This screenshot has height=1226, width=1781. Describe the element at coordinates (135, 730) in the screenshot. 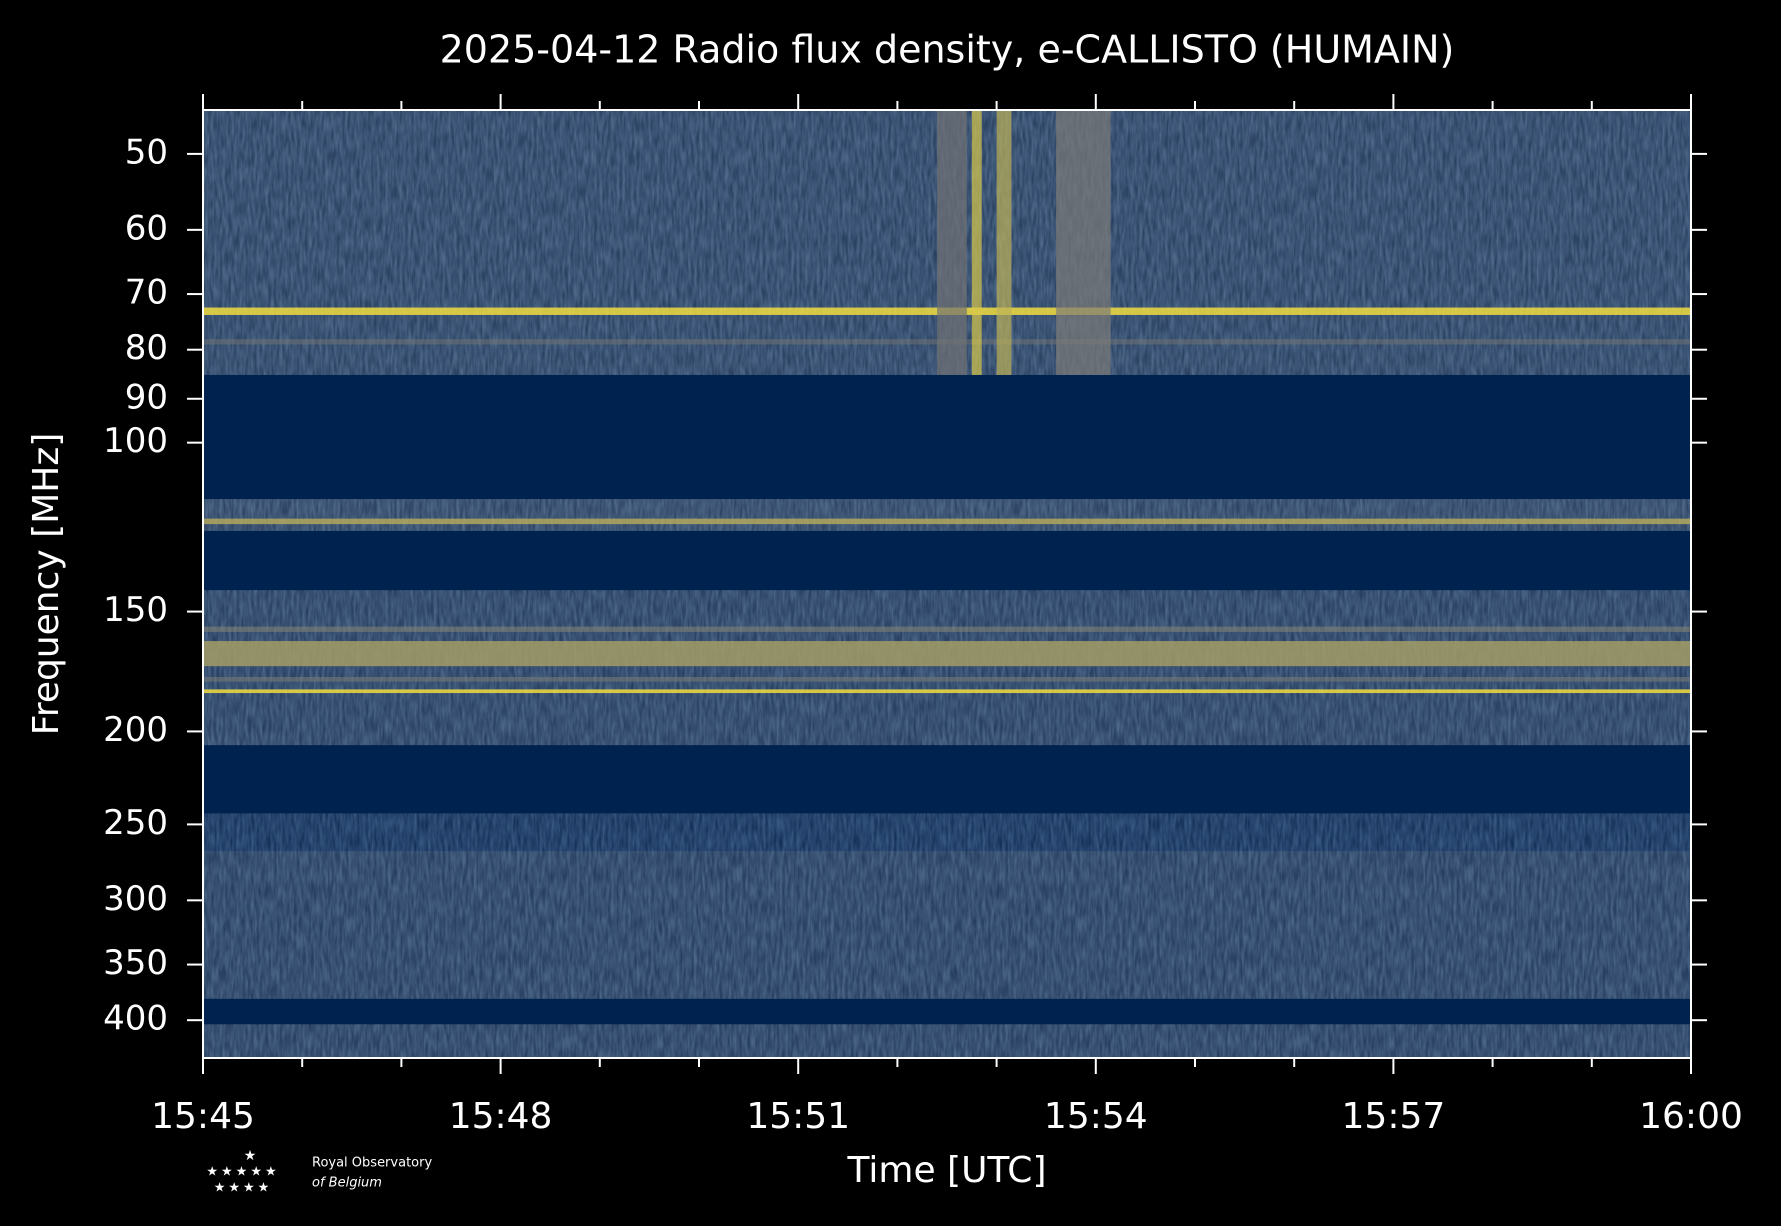

I see `y-tick-label: 200` at that location.